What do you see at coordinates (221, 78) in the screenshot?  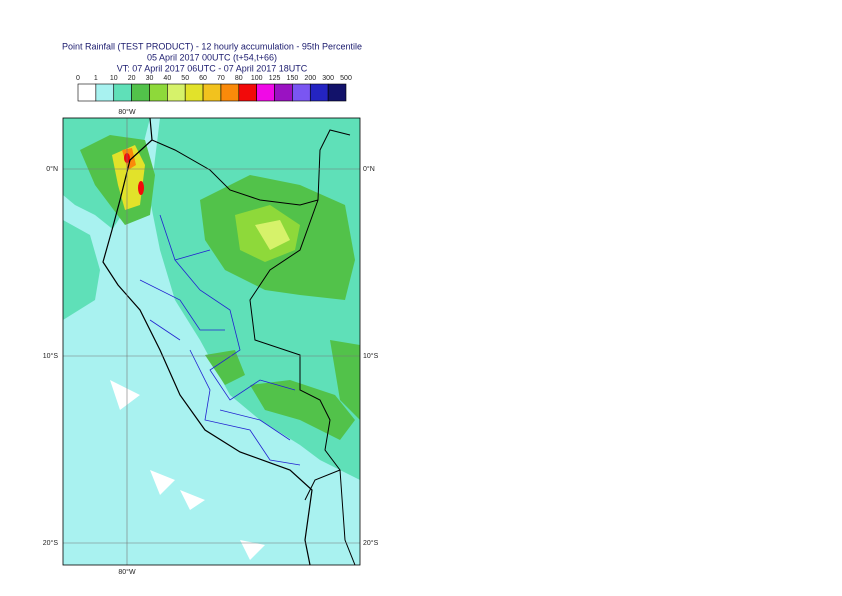 I see `colorbar-label: 70` at bounding box center [221, 78].